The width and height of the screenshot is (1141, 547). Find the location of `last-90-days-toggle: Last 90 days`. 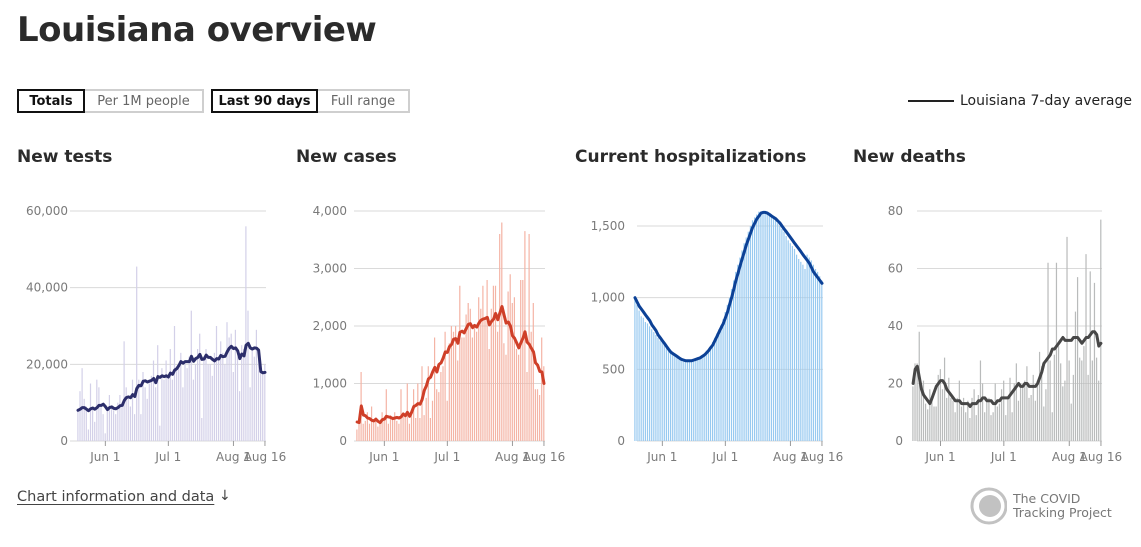

last-90-days-toggle: Last 90 days is located at coordinates (264, 101).